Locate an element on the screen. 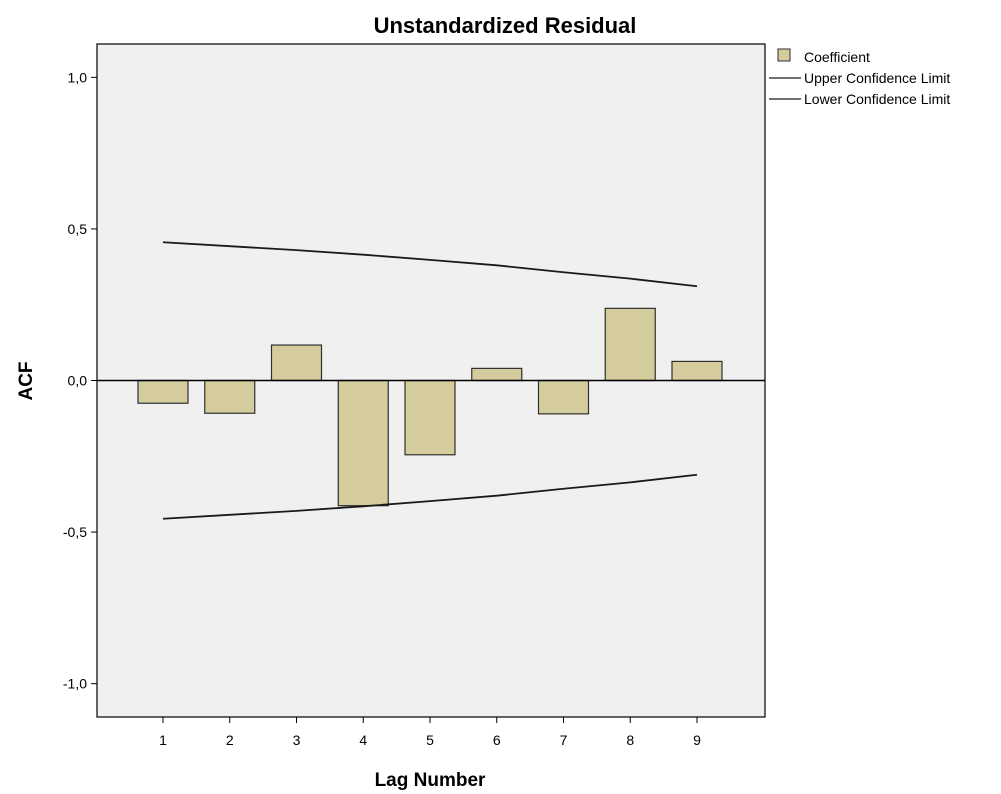 Image resolution: width=1001 pixels, height=794 pixels. x-tick-label: 9 is located at coordinates (697, 740).